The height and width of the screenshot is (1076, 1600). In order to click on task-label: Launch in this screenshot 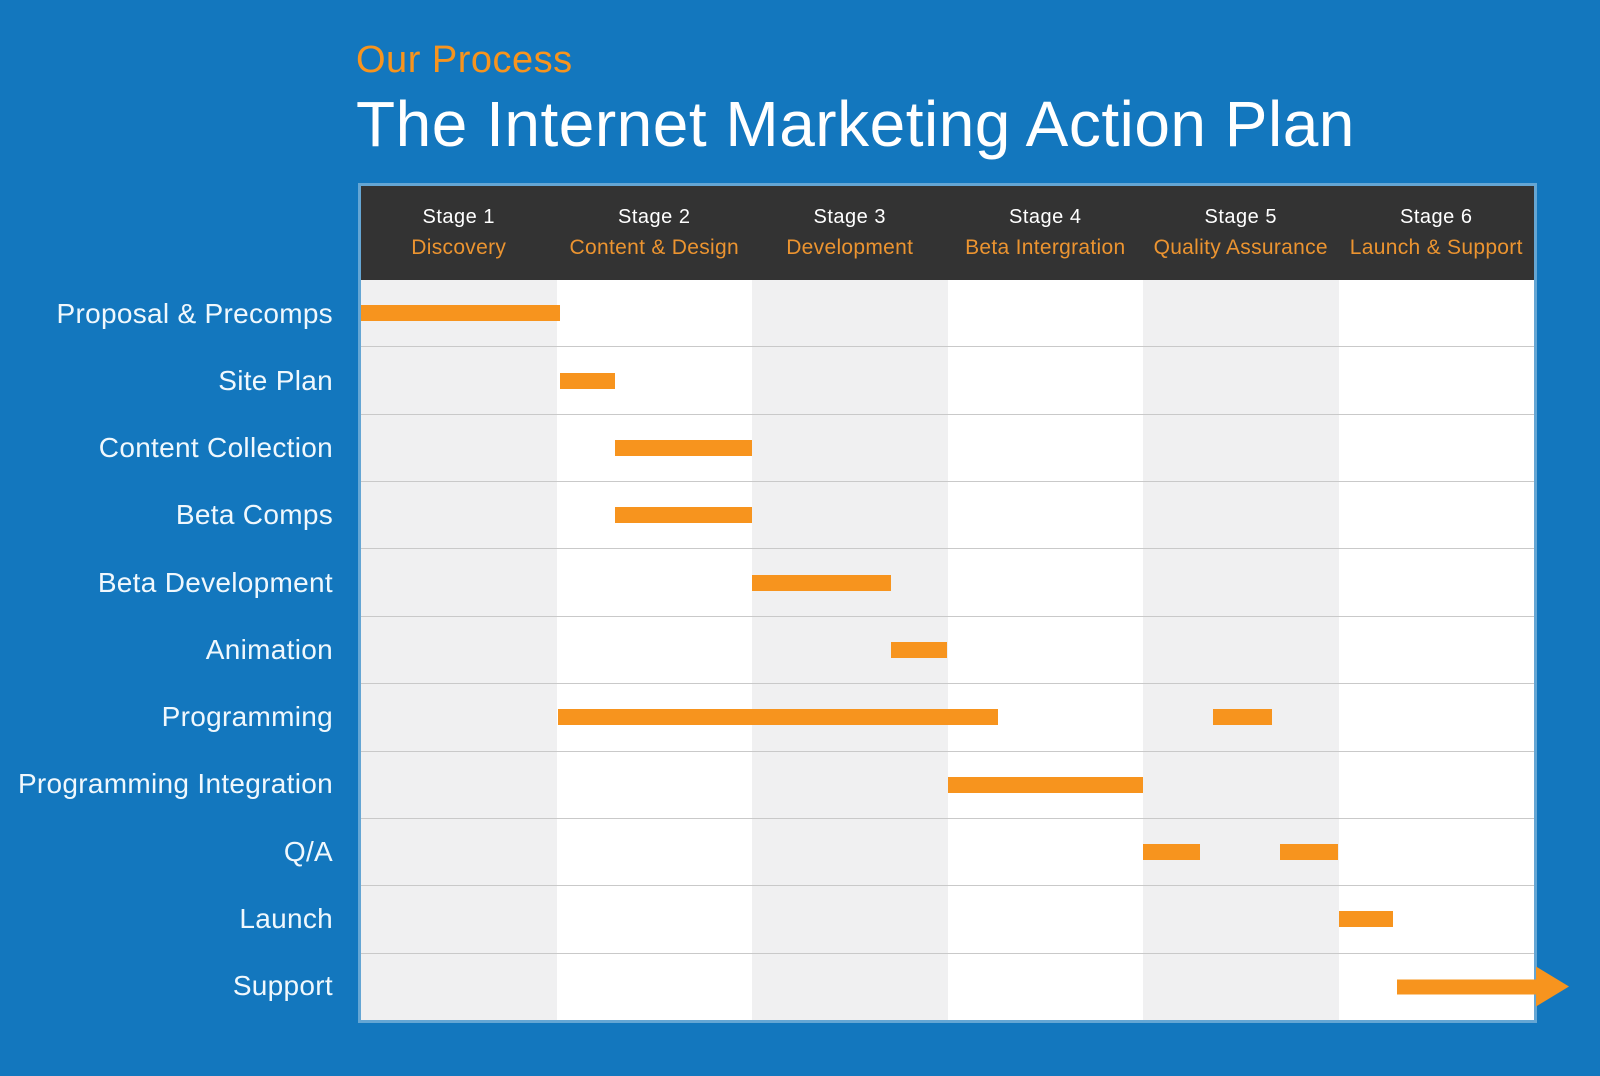, I will do `click(286, 919)`.